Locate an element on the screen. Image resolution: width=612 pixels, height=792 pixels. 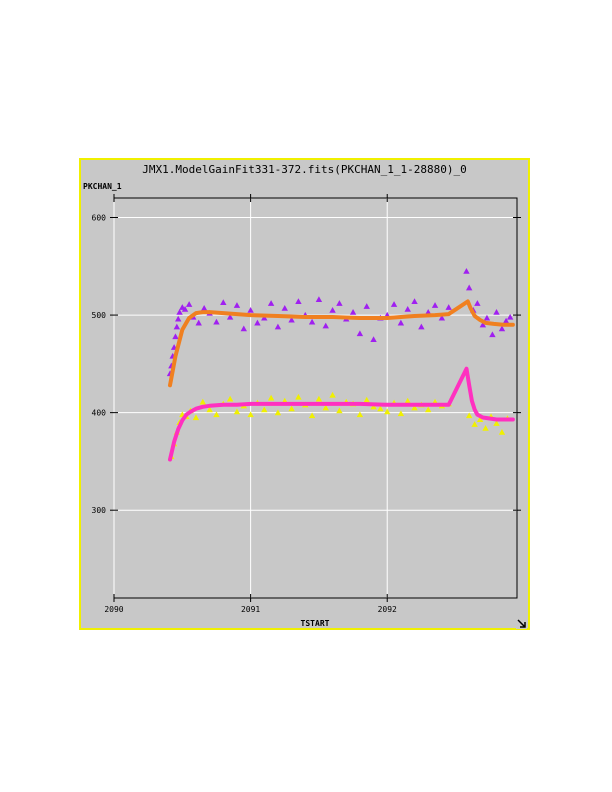
x-tick-label: 2091 is located at coordinates (250, 609).